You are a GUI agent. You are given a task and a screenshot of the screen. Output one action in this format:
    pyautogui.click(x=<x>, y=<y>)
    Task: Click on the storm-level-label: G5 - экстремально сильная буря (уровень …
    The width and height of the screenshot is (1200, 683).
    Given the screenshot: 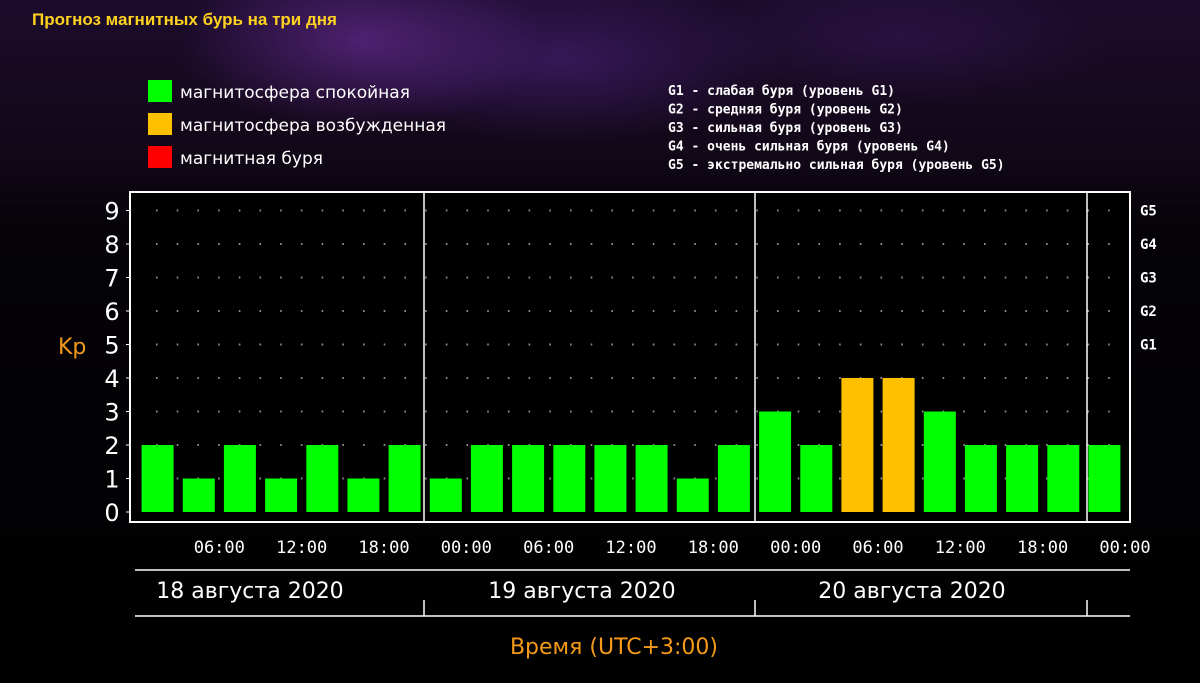 What is the action you would take?
    pyautogui.click(x=836, y=165)
    